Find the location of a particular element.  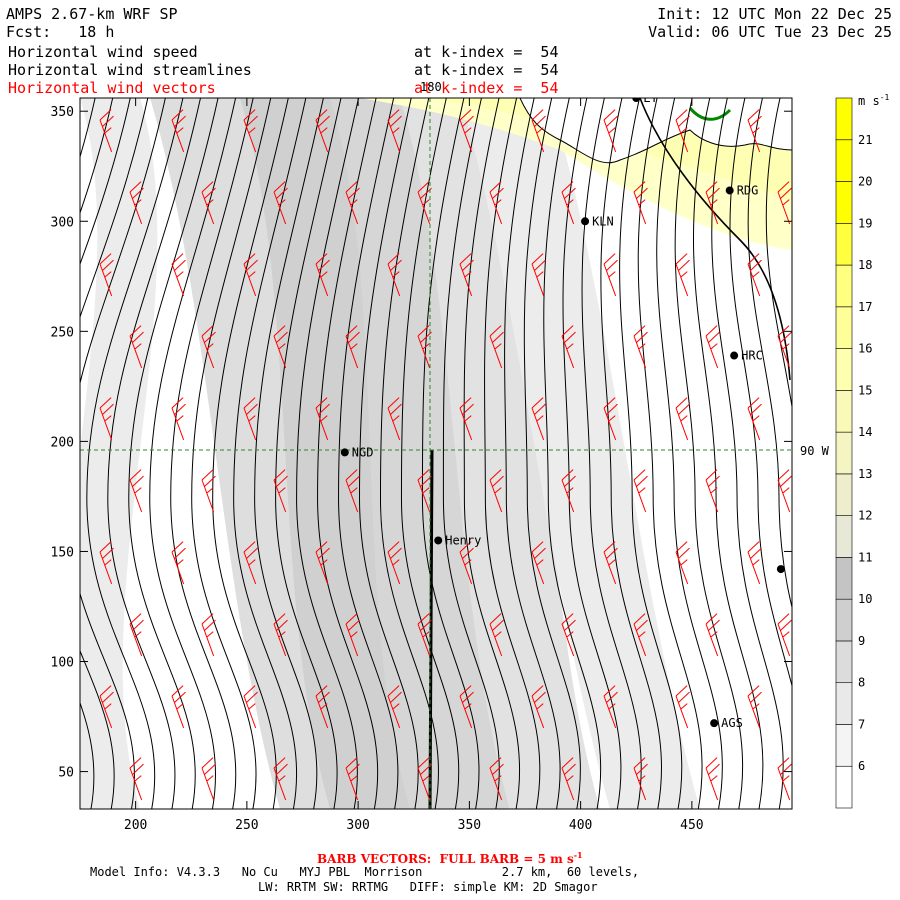

colorbar-level: 17 is located at coordinates (865, 307).